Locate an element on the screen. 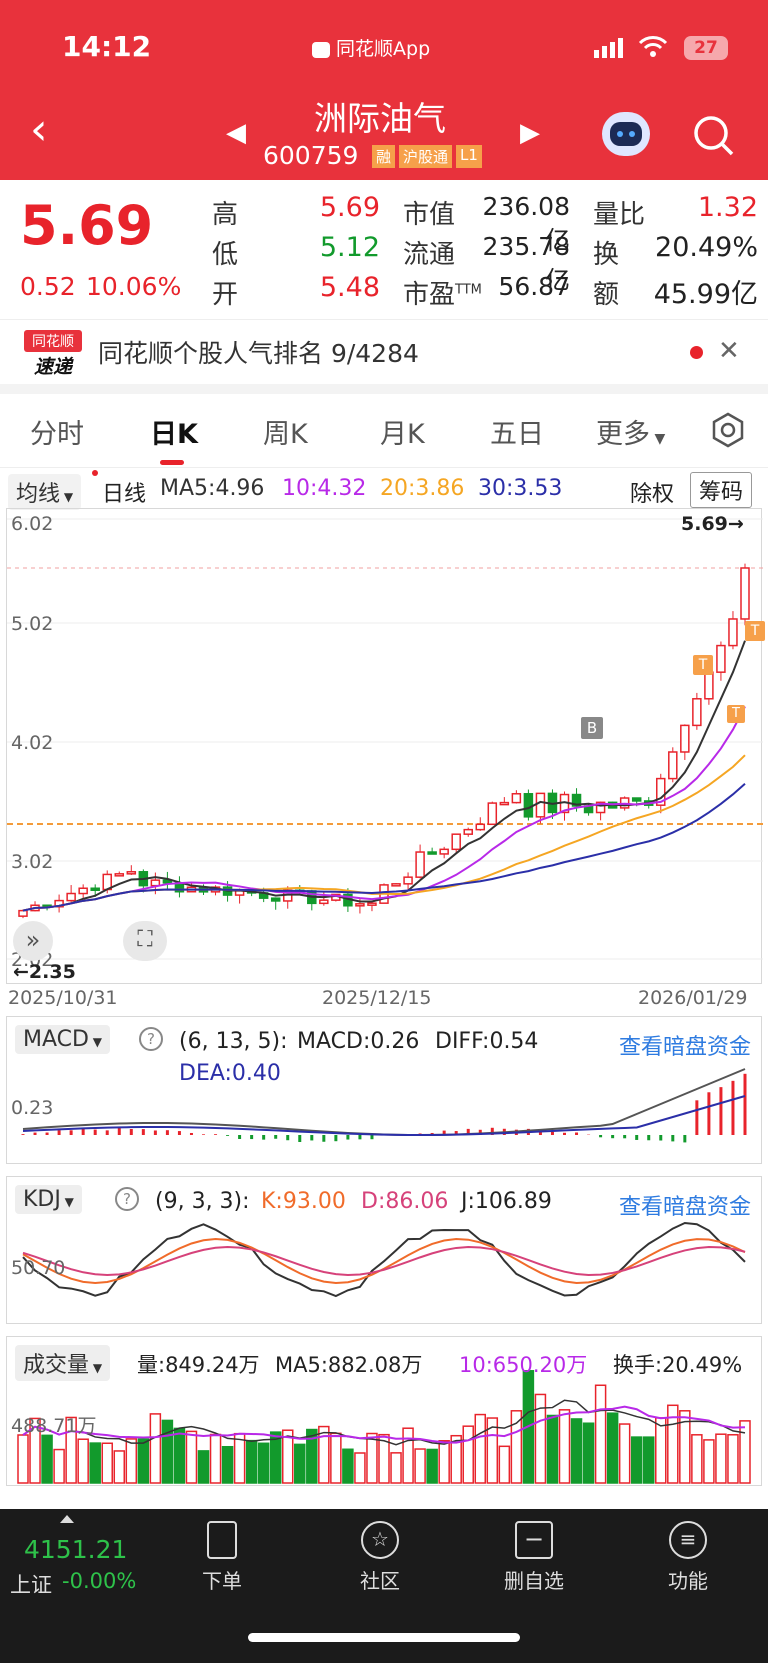 The height and width of the screenshot is (1663, 768). nav-community: ☆ 社区 is located at coordinates (380, 1557).